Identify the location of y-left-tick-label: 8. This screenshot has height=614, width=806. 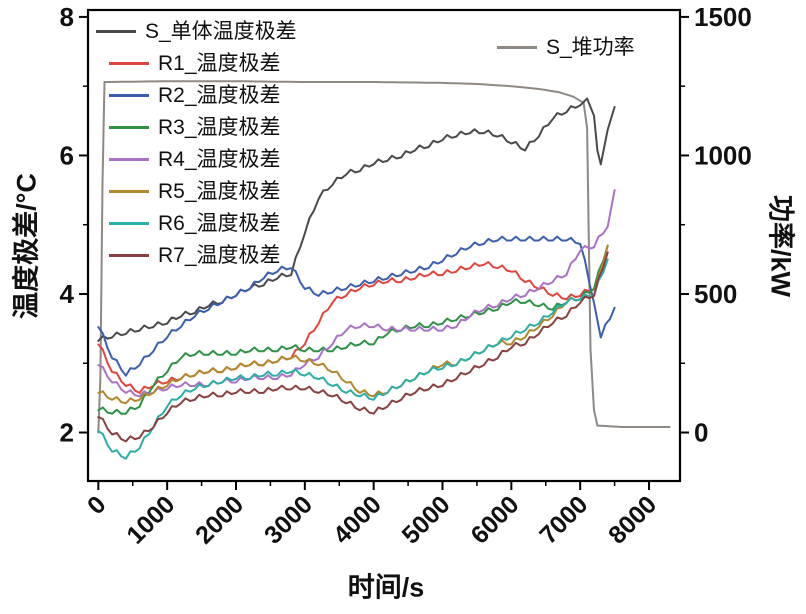
(67, 17).